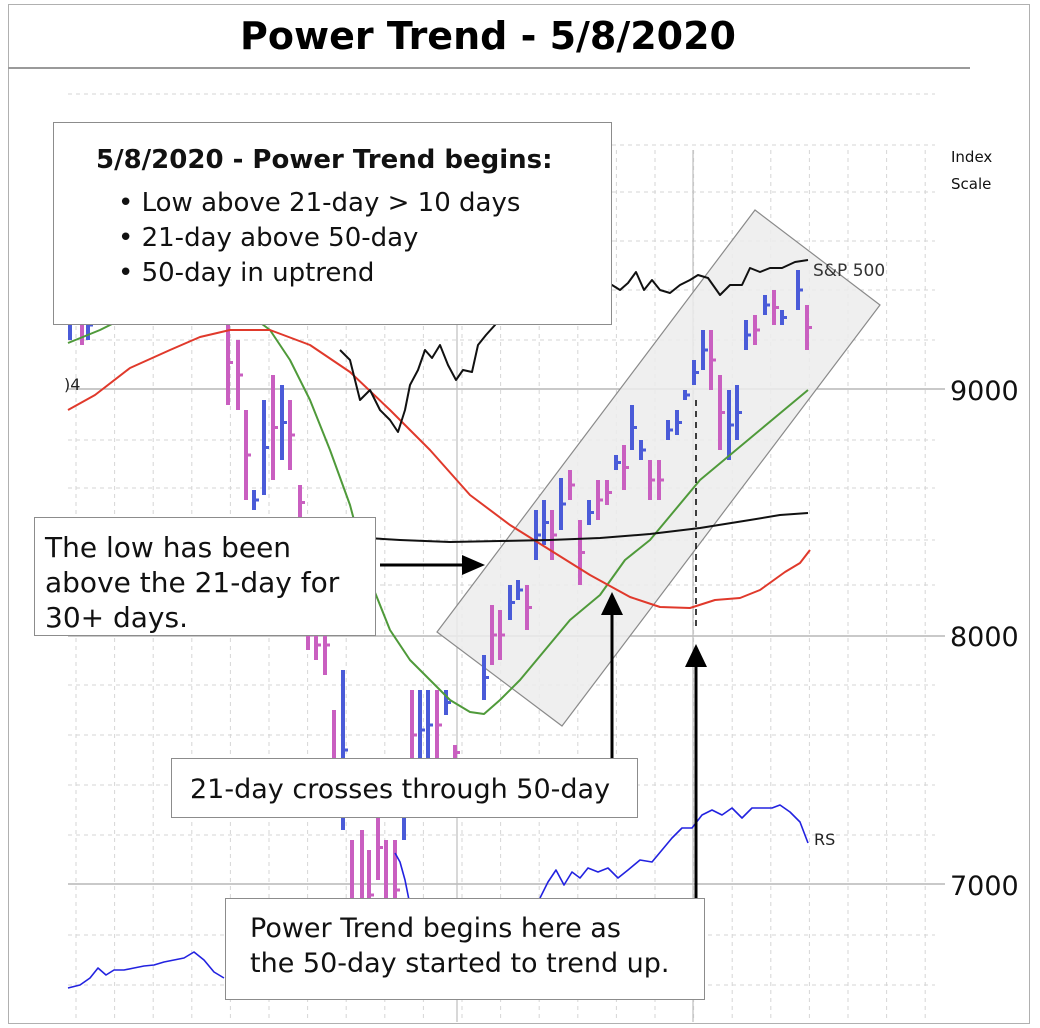 The width and height of the screenshot is (1040, 1028). What do you see at coordinates (324, 160) in the screenshot?
I see `criteria-heading: 5/8/2020 - Power Trend begins:` at bounding box center [324, 160].